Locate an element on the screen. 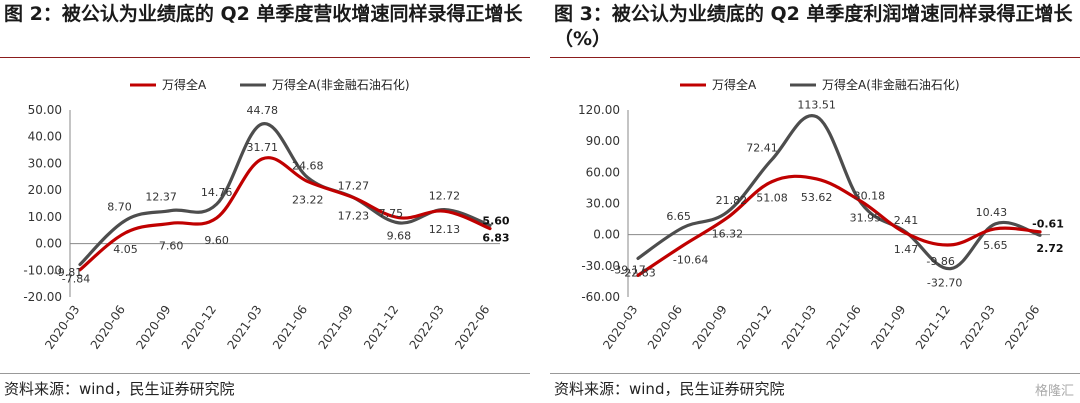 The width and height of the screenshot is (1080, 403). data-label: 10.43 is located at coordinates (992, 212).